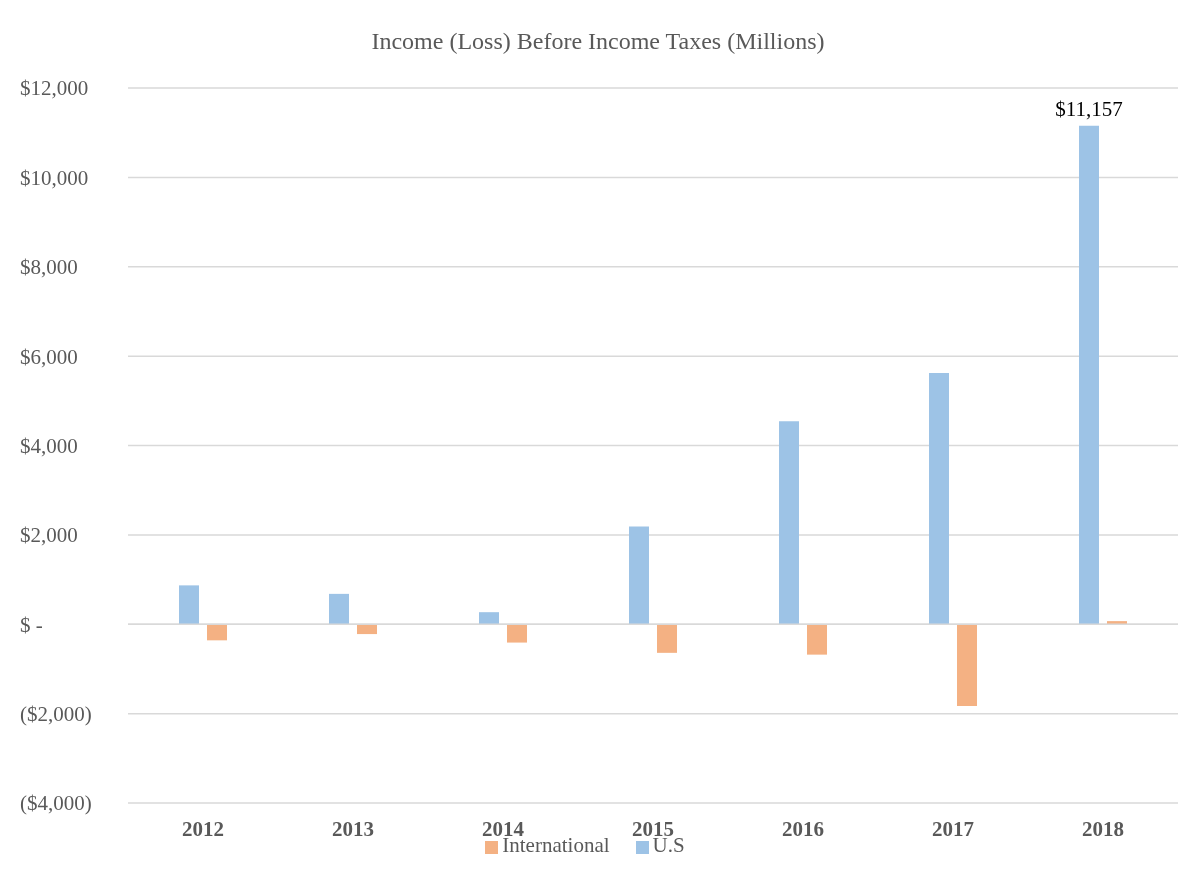 The image size is (1196, 878). I want to click on y-tick-label: $8,000, so click(49, 267).